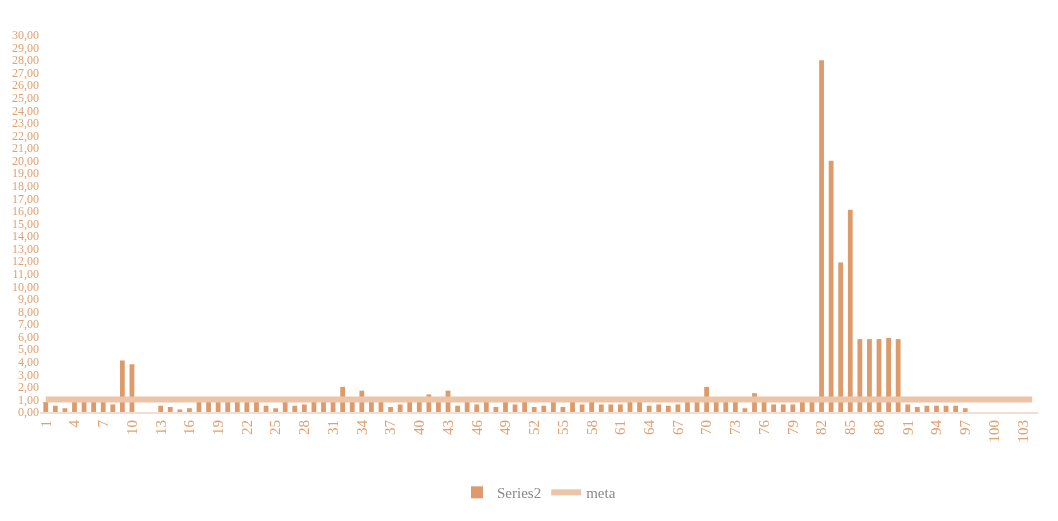  I want to click on y-tick-label: 30,00, so click(25, 35).